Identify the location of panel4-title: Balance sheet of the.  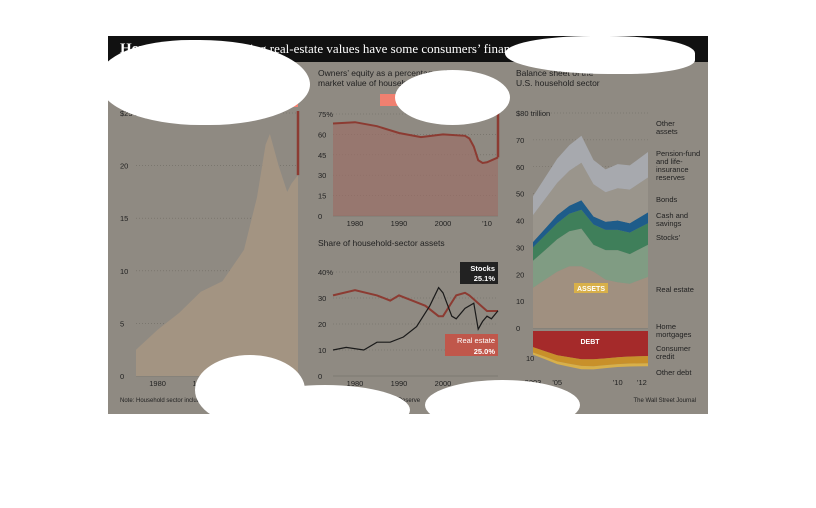
(555, 73).